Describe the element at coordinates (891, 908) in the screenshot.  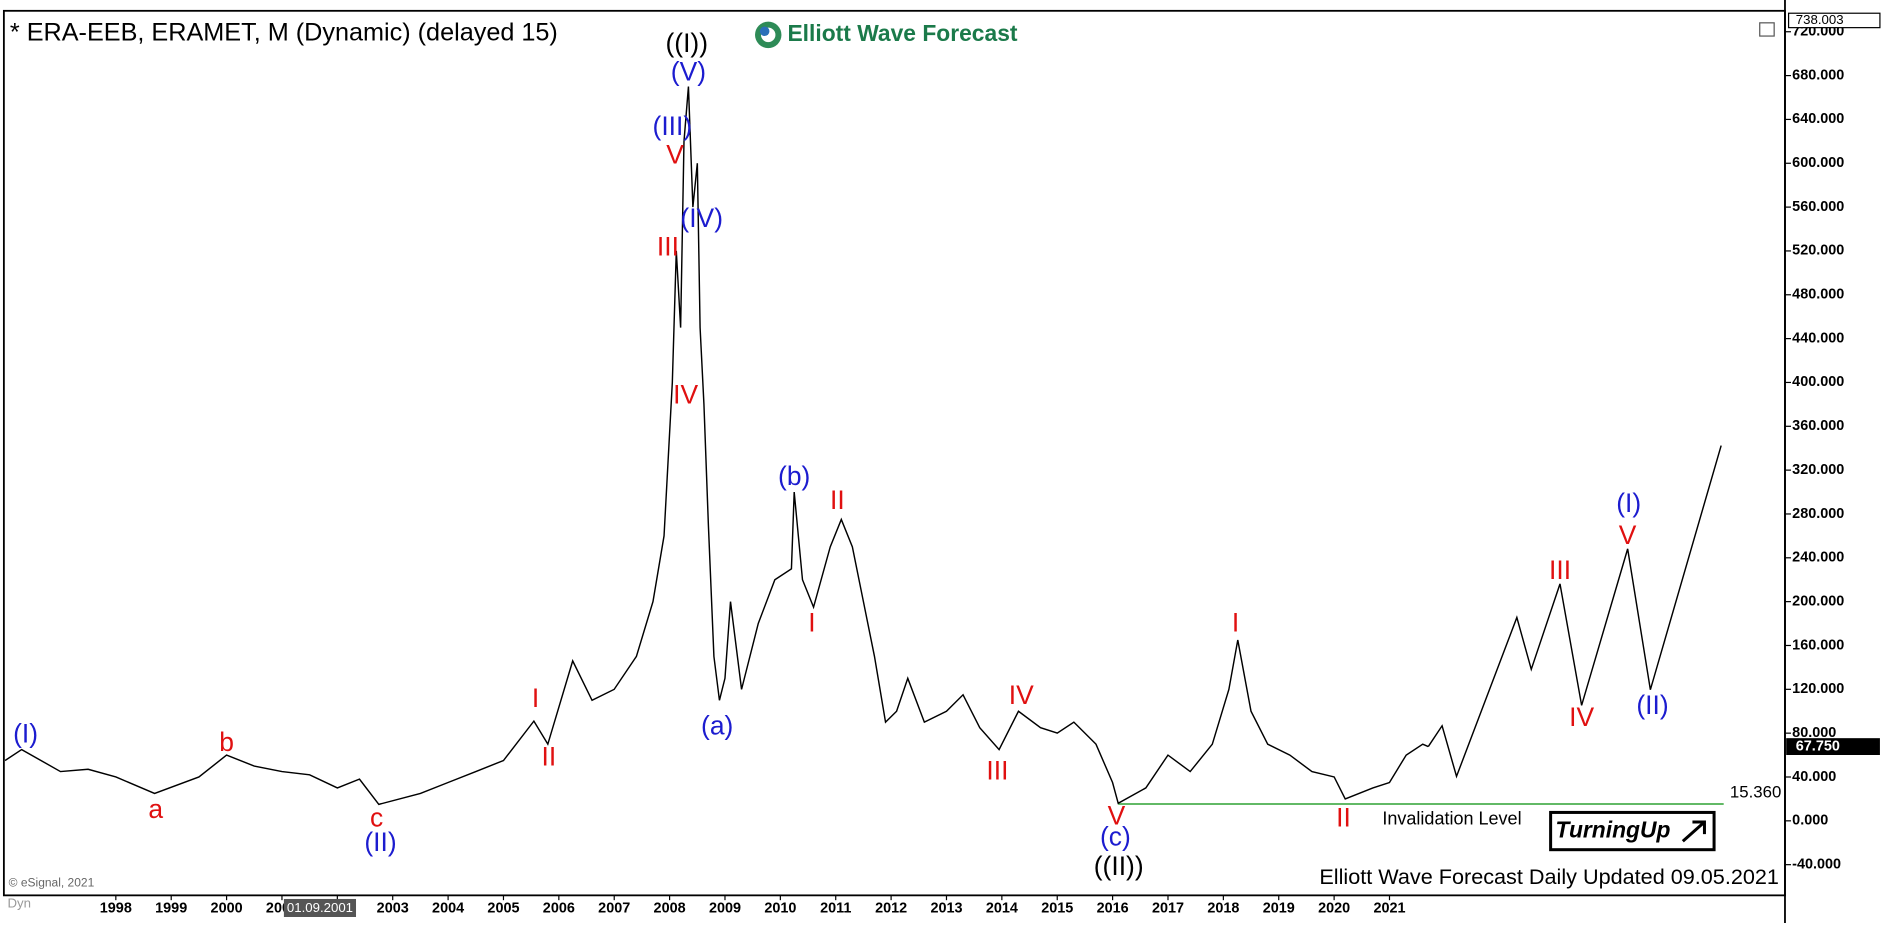
I see `x-tick-label: 2012` at that location.